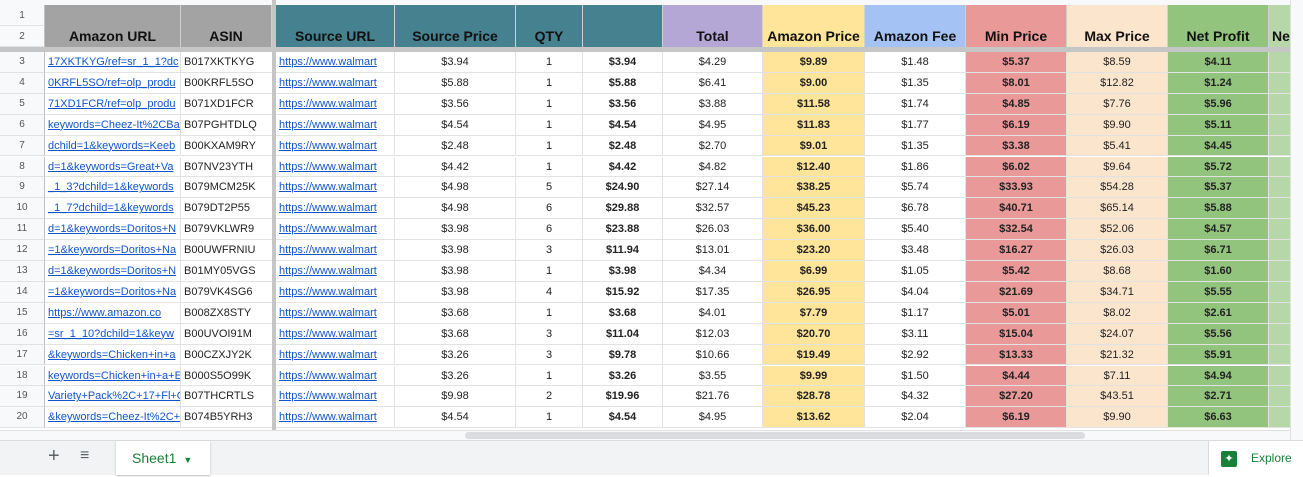 The height and width of the screenshot is (477, 1303). I want to click on cell: 6, so click(549, 230).